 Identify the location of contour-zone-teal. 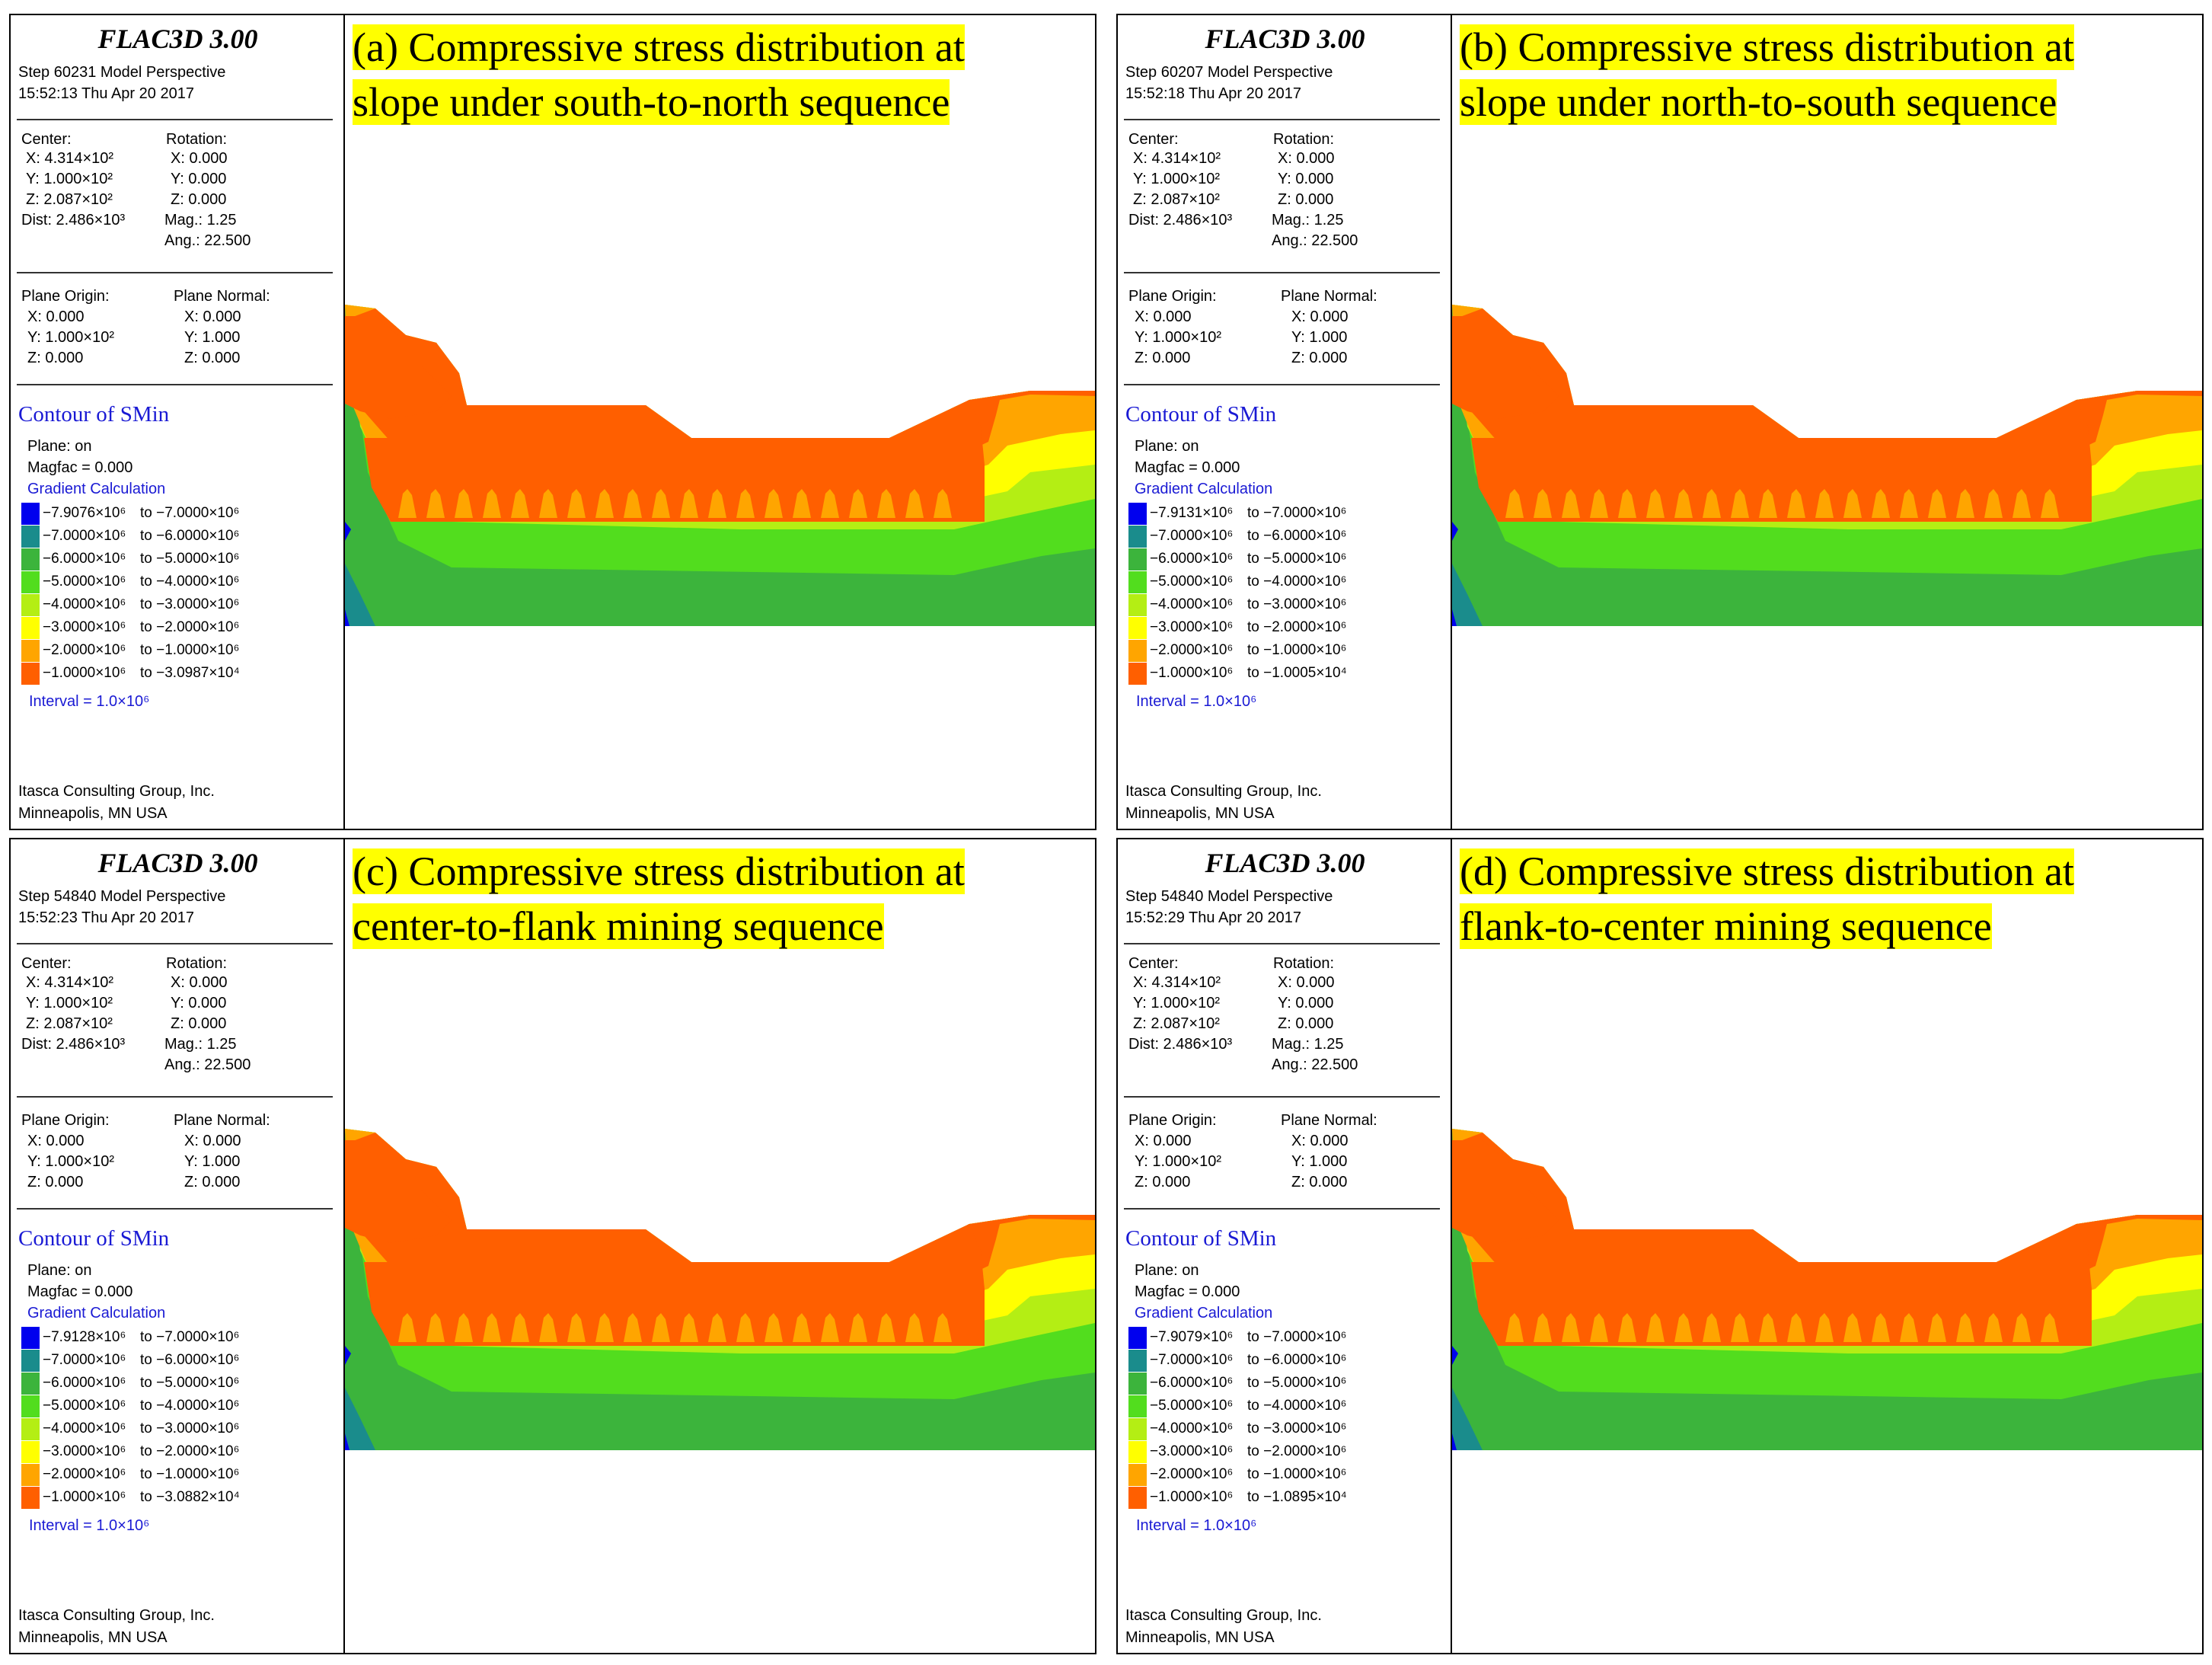
(360, 595).